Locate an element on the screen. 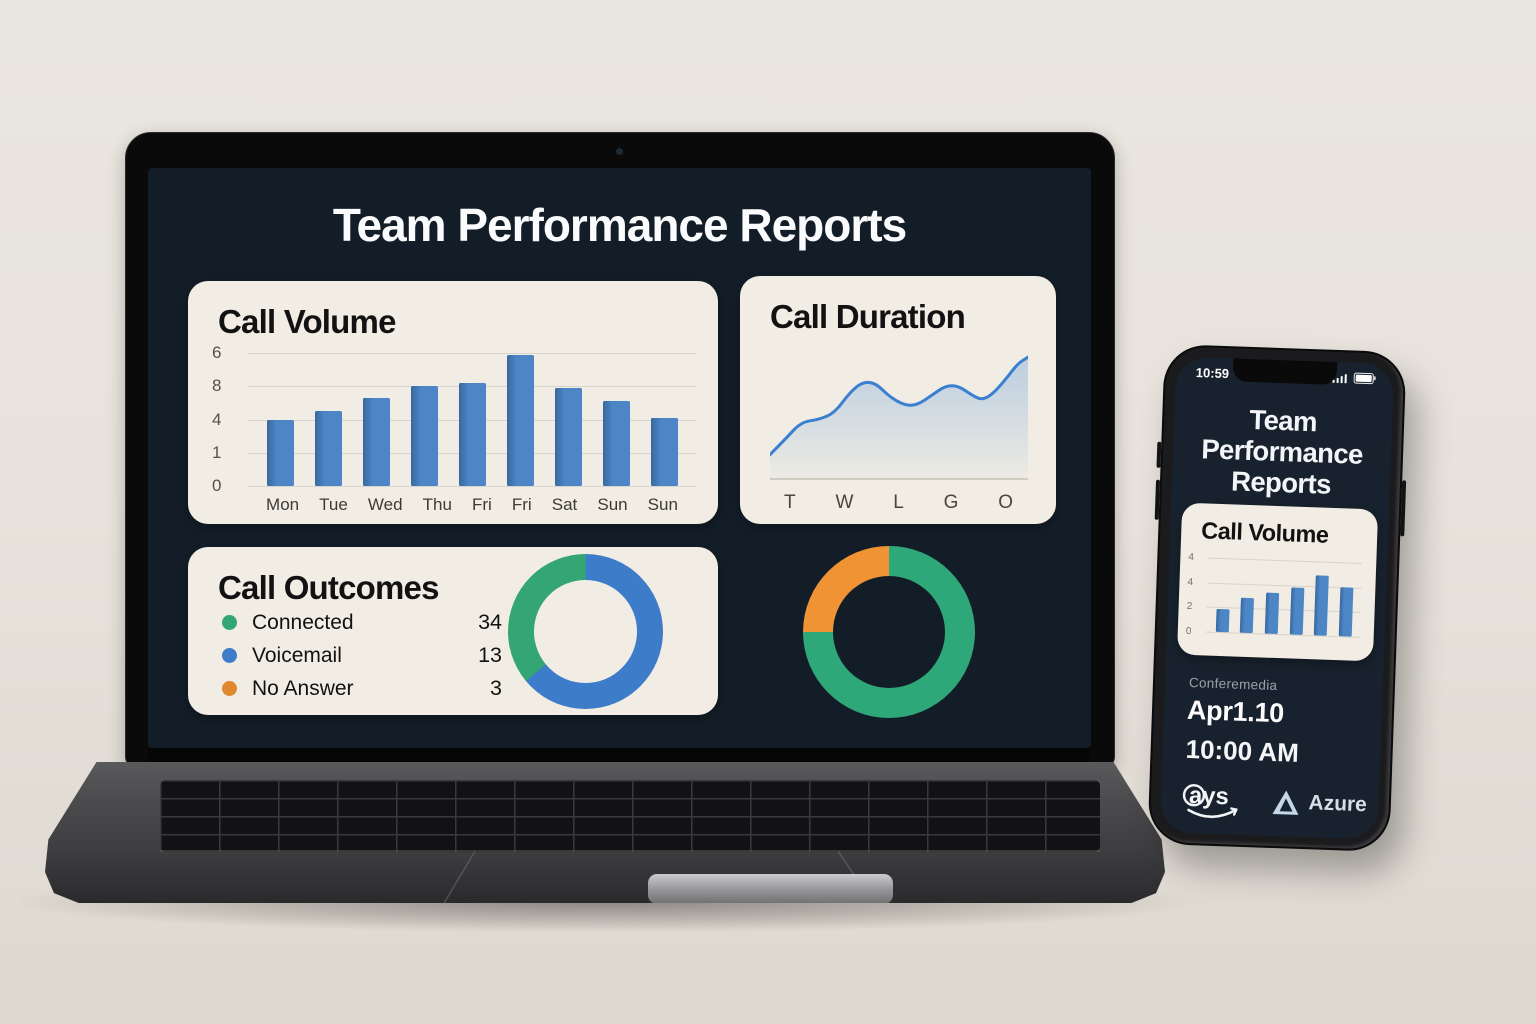  connected-dot-icon is located at coordinates (229, 622).